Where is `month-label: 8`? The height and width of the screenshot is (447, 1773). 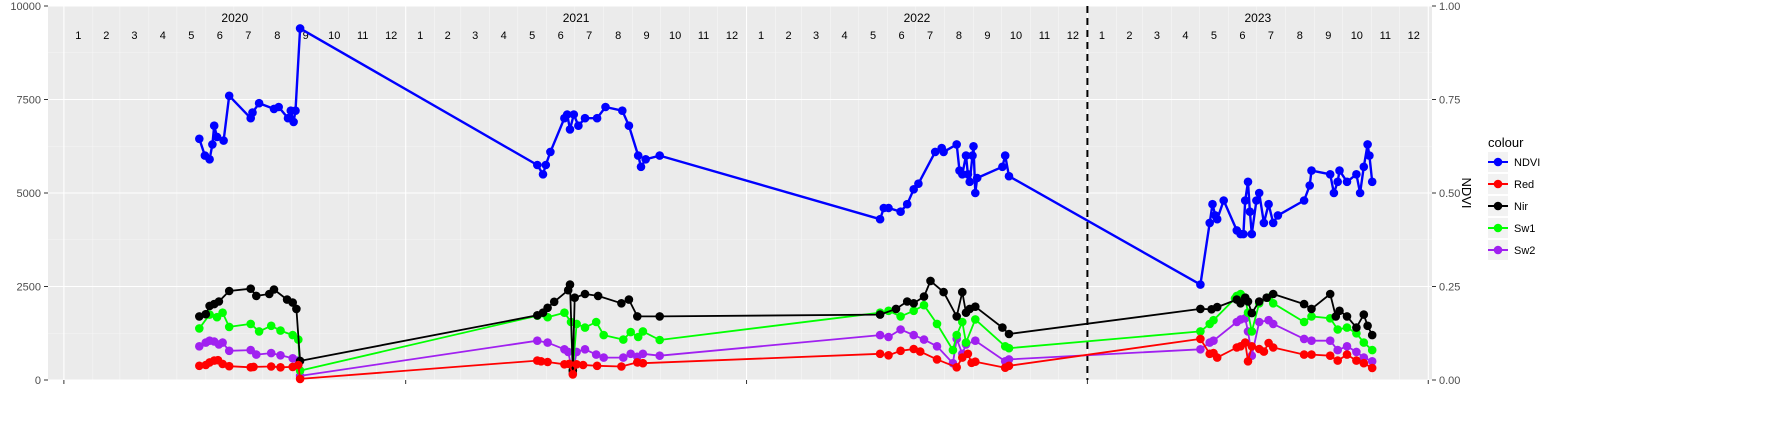
month-label: 8 is located at coordinates (959, 36).